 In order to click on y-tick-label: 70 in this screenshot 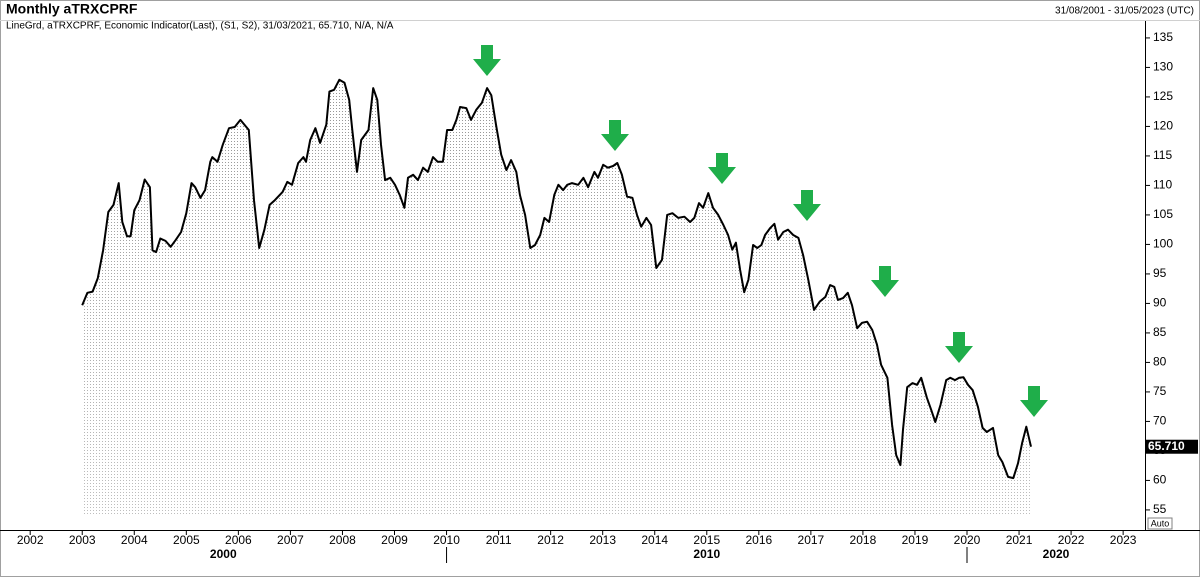, I will do `click(1160, 421)`.